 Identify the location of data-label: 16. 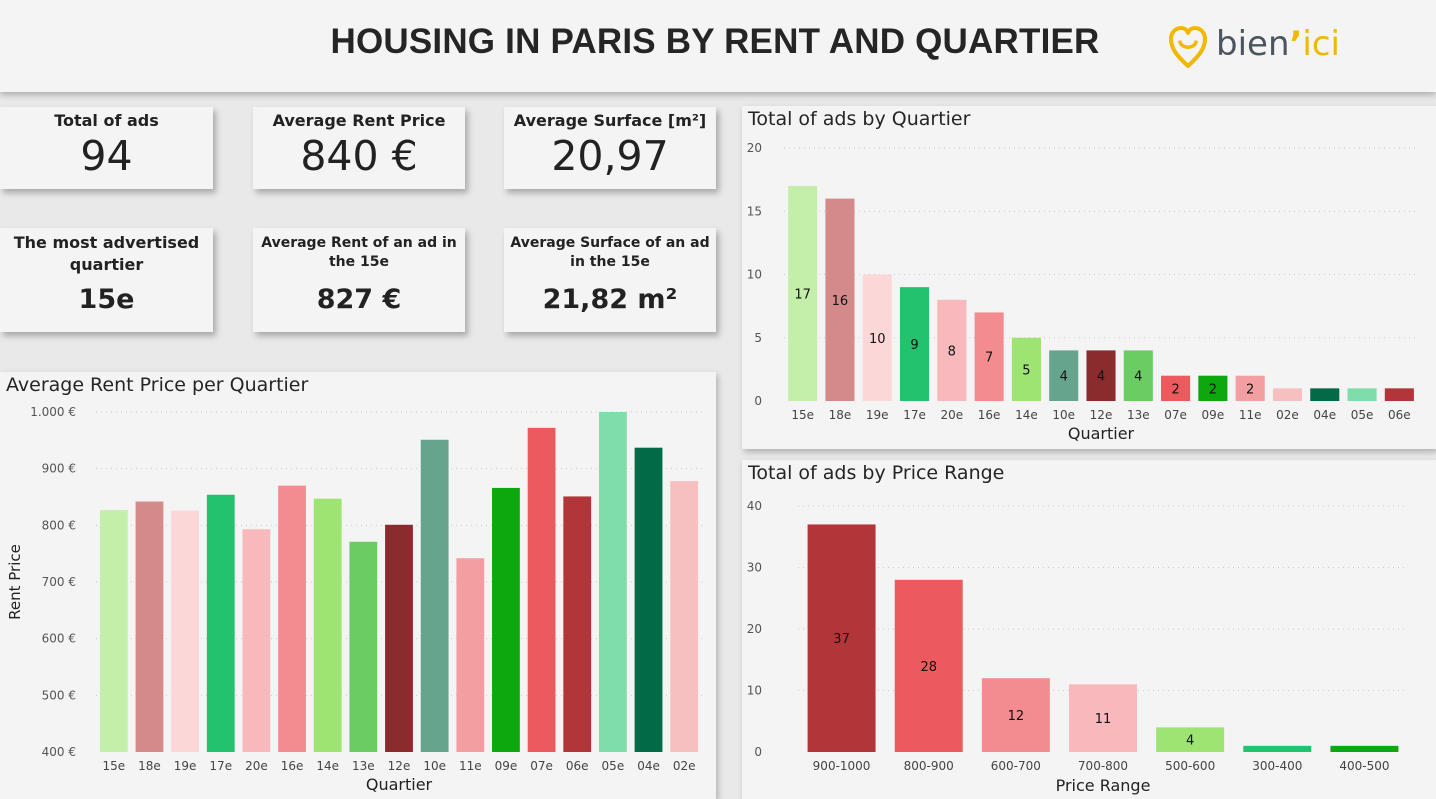
(840, 301).